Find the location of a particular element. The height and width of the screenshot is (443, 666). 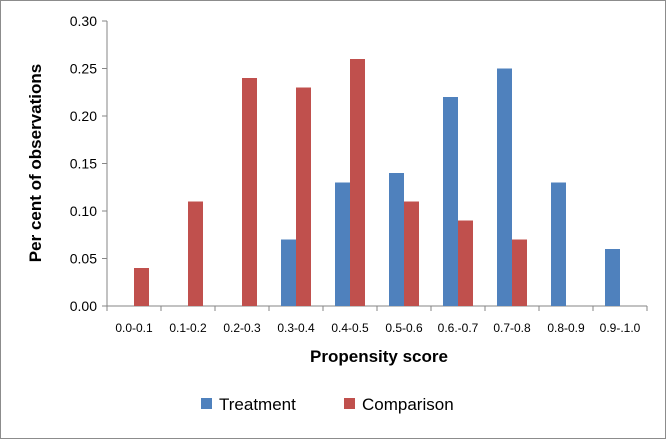

x-tick-label: 0.4-0.5 is located at coordinates (350, 328).